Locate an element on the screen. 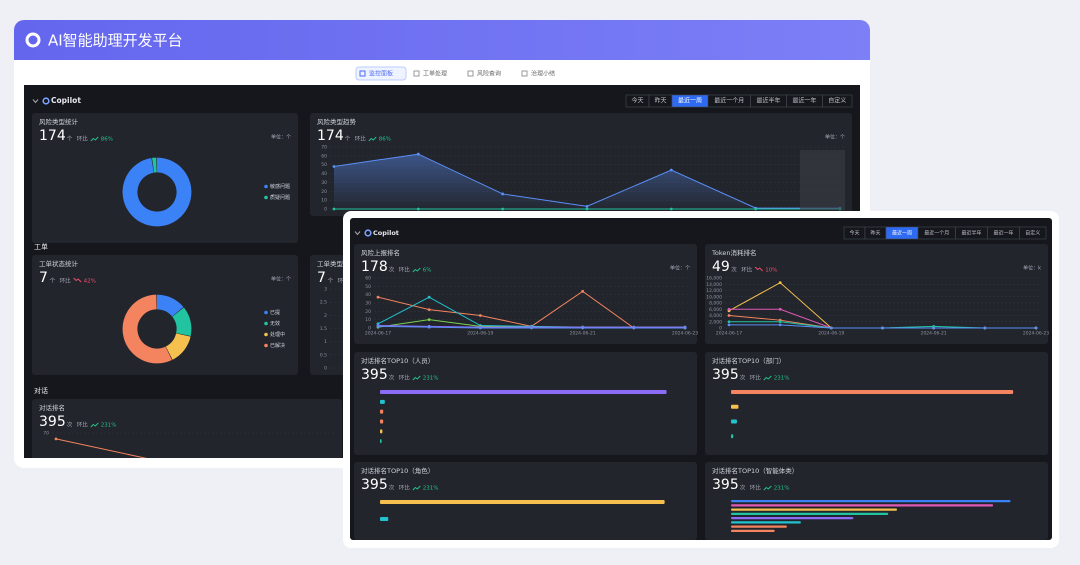 The height and width of the screenshot is (565, 1080). y-tick-label: 0 is located at coordinates (720, 329).